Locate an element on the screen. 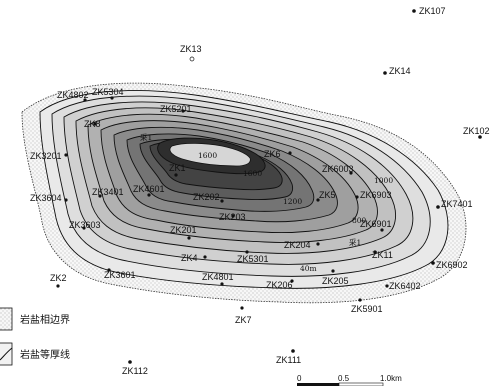 This screenshot has height=386, width=504. borehole-label: ZK4802 is located at coordinates (73, 95).